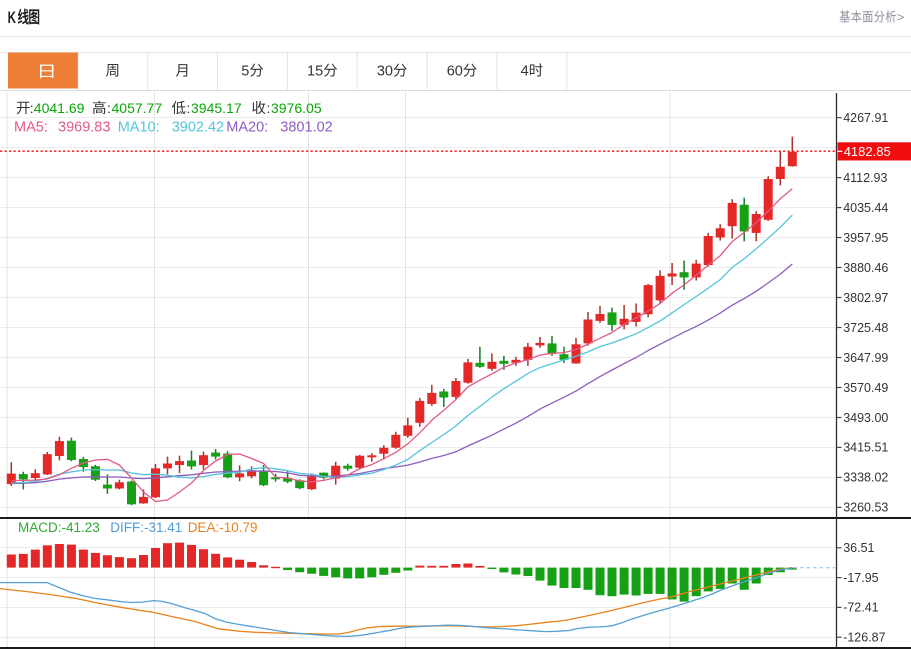 This screenshot has height=652, width=911. Describe the element at coordinates (865, 268) in the screenshot. I see `svg-text: 3880.46` at that location.